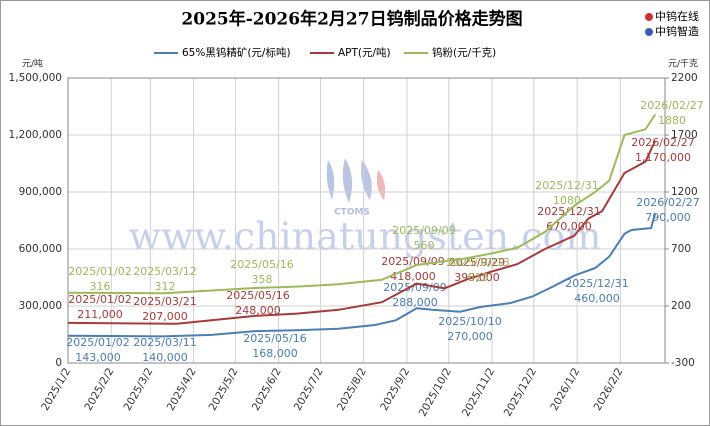 The height and width of the screenshot is (426, 710). What do you see at coordinates (567, 200) in the screenshot?
I see `data-label: 1080` at bounding box center [567, 200].